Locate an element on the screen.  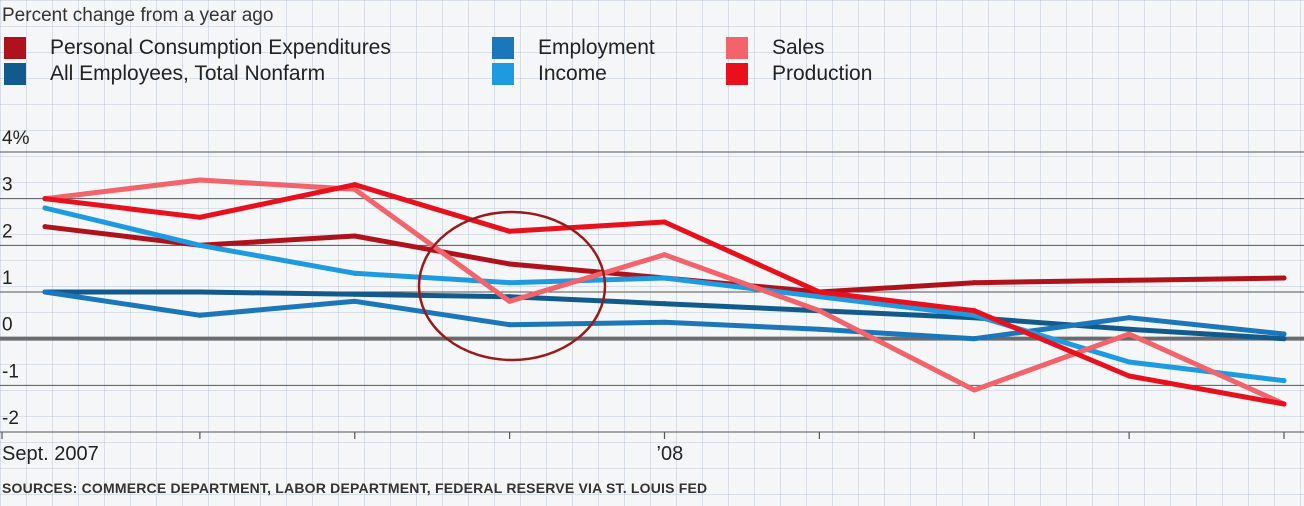
y-tick-label: -1 is located at coordinates (10, 371).